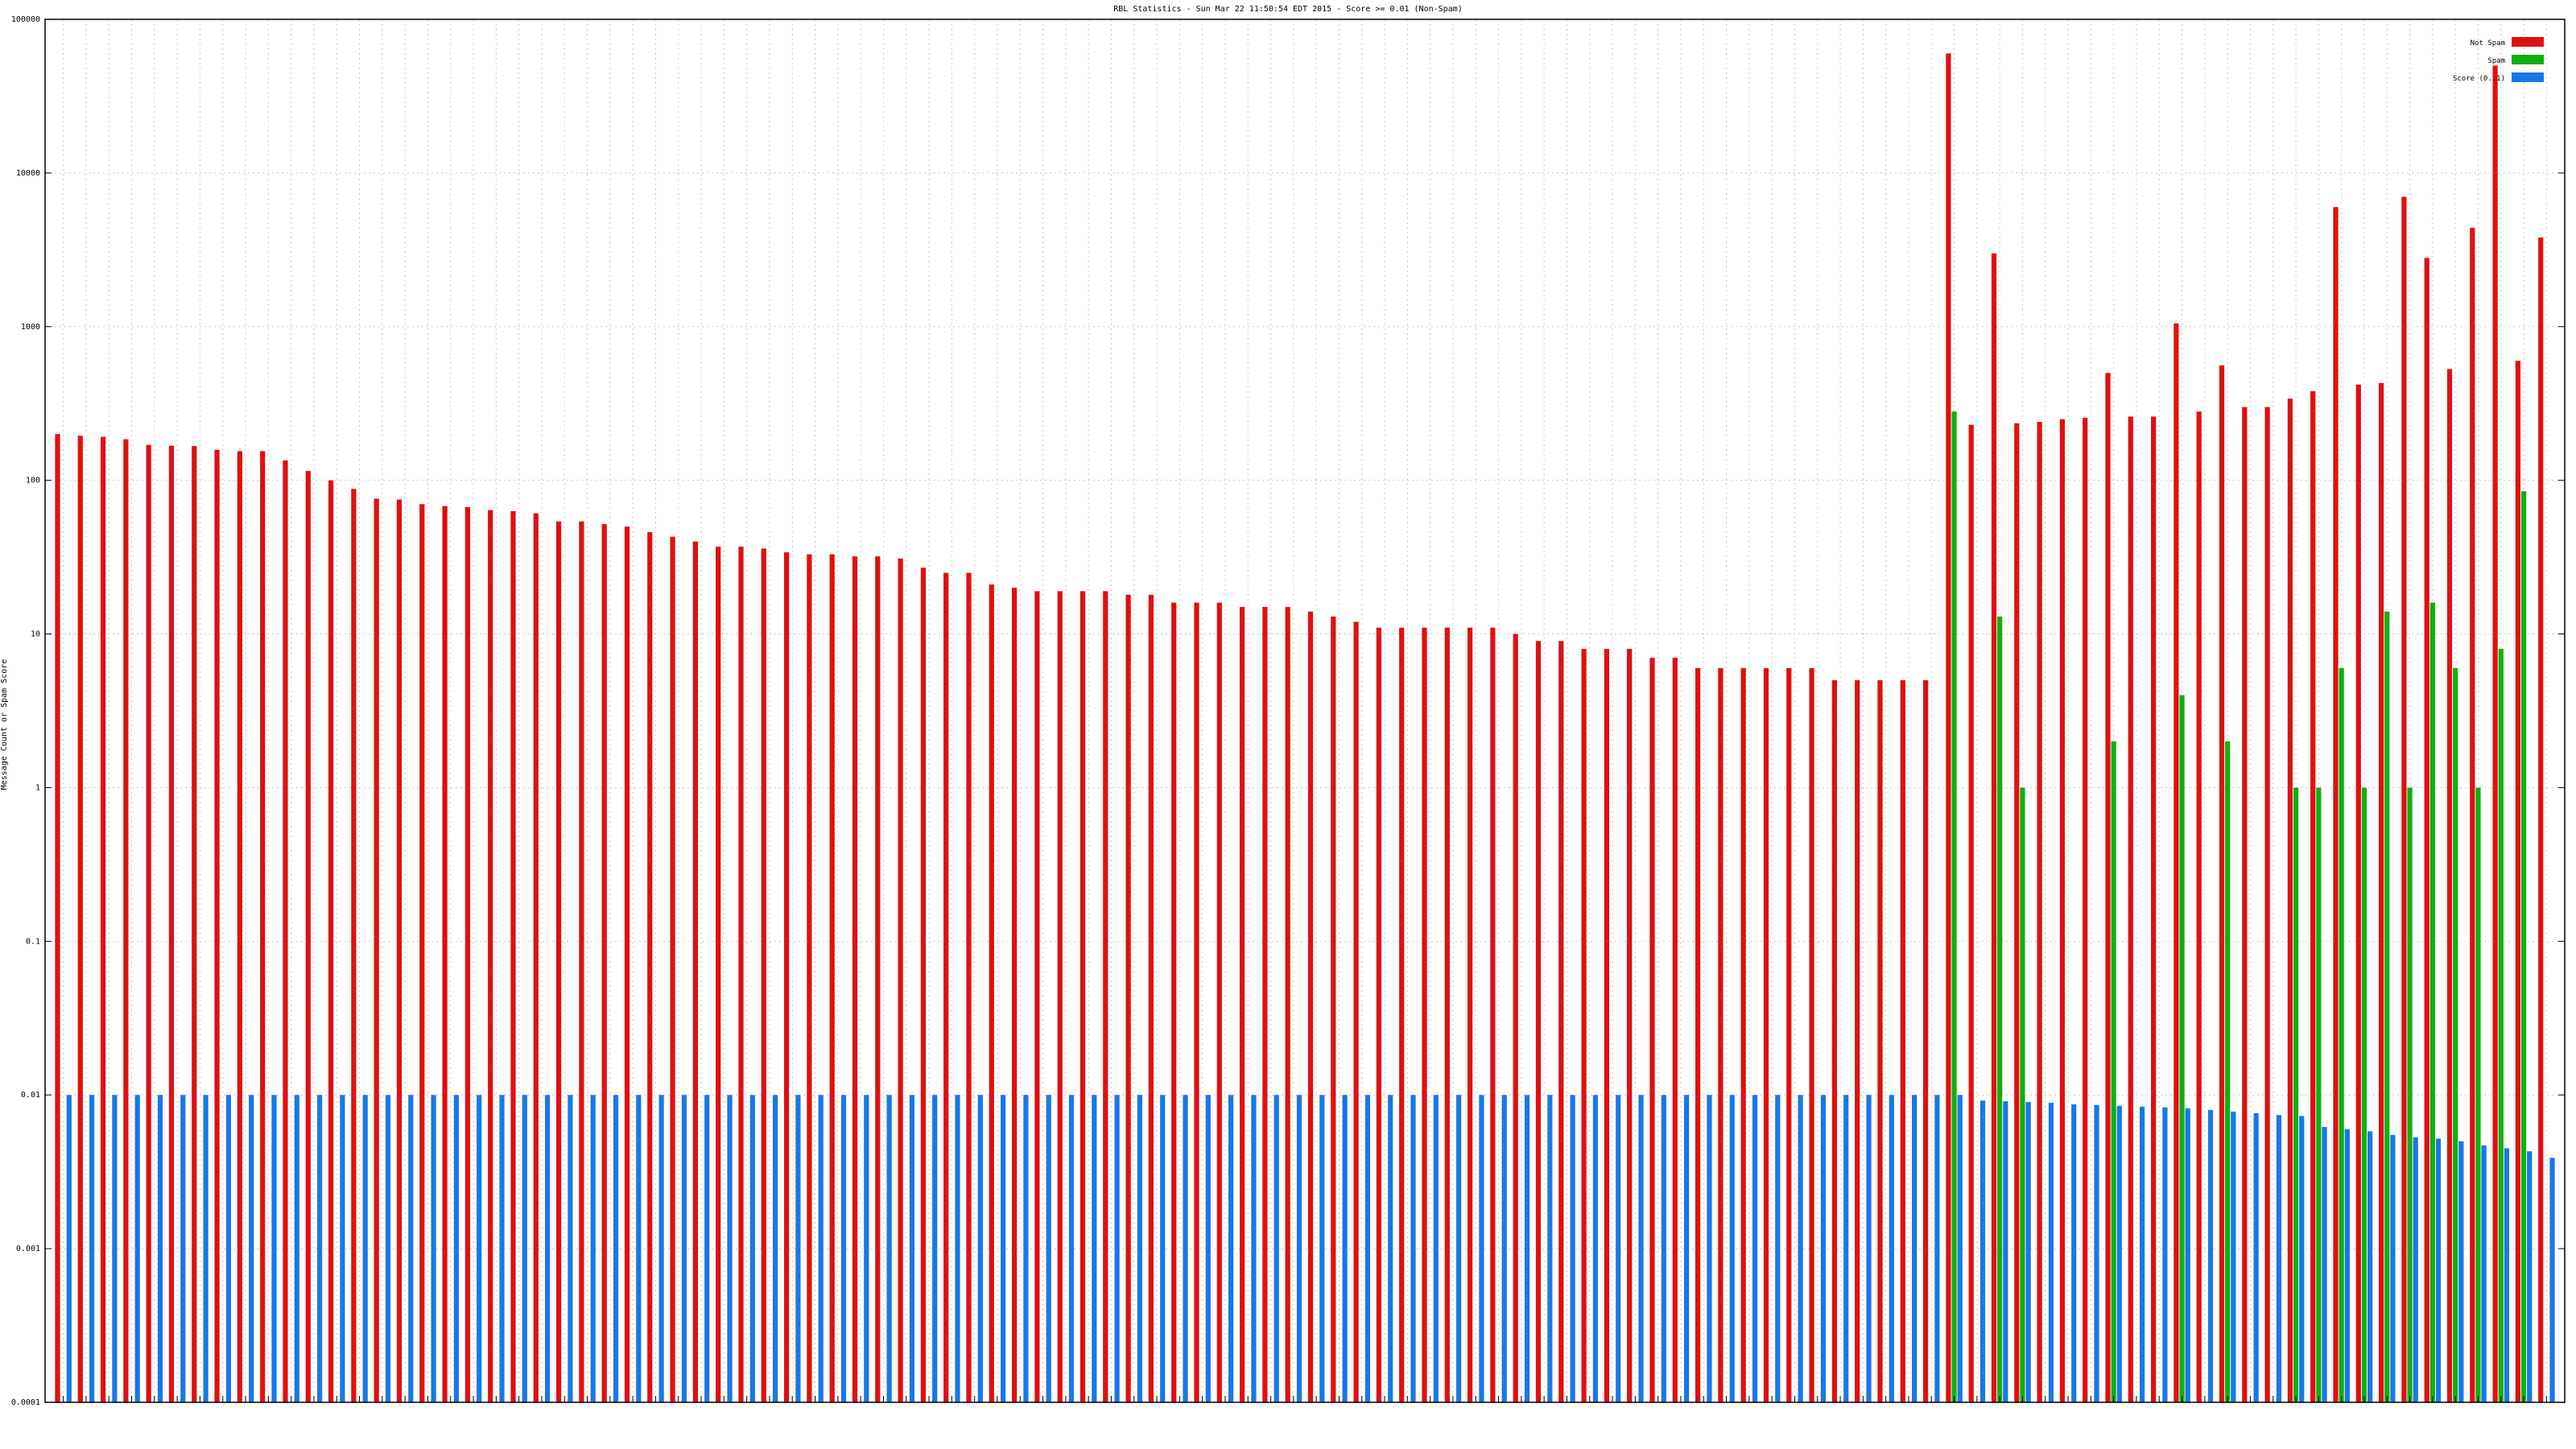 The width and height of the screenshot is (2576, 1449). Describe the element at coordinates (35, 634) in the screenshot. I see `y-tick-label: 10` at that location.